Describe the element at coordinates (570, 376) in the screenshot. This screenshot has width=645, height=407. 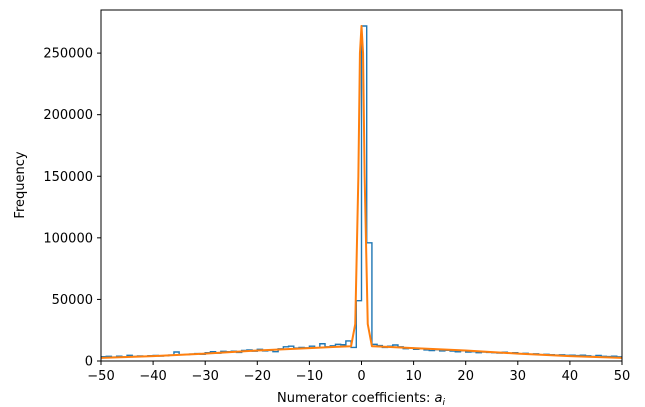
I see `x-tick-label: 40` at that location.